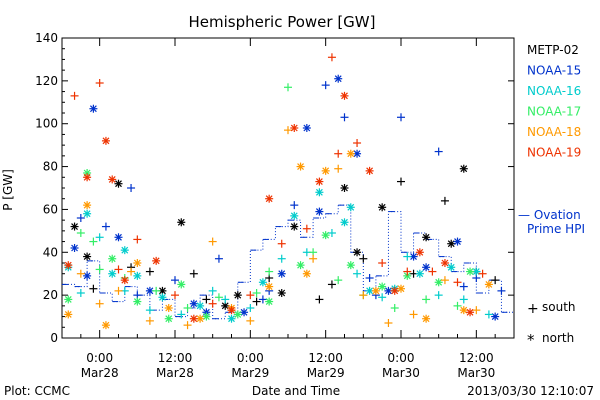  What do you see at coordinates (37, 391) in the screenshot?
I see `plot-credit: Plot: CCMC` at bounding box center [37, 391].